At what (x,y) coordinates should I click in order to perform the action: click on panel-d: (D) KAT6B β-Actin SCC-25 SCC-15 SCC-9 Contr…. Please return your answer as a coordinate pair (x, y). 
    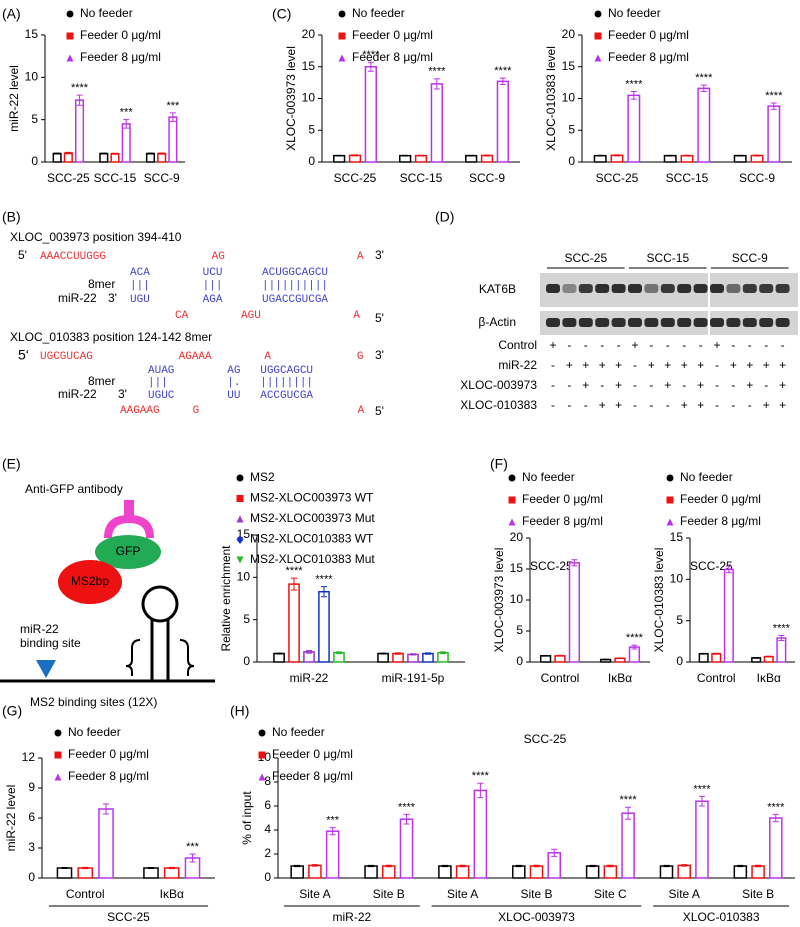
    Looking at the image, I should click on (616, 310).